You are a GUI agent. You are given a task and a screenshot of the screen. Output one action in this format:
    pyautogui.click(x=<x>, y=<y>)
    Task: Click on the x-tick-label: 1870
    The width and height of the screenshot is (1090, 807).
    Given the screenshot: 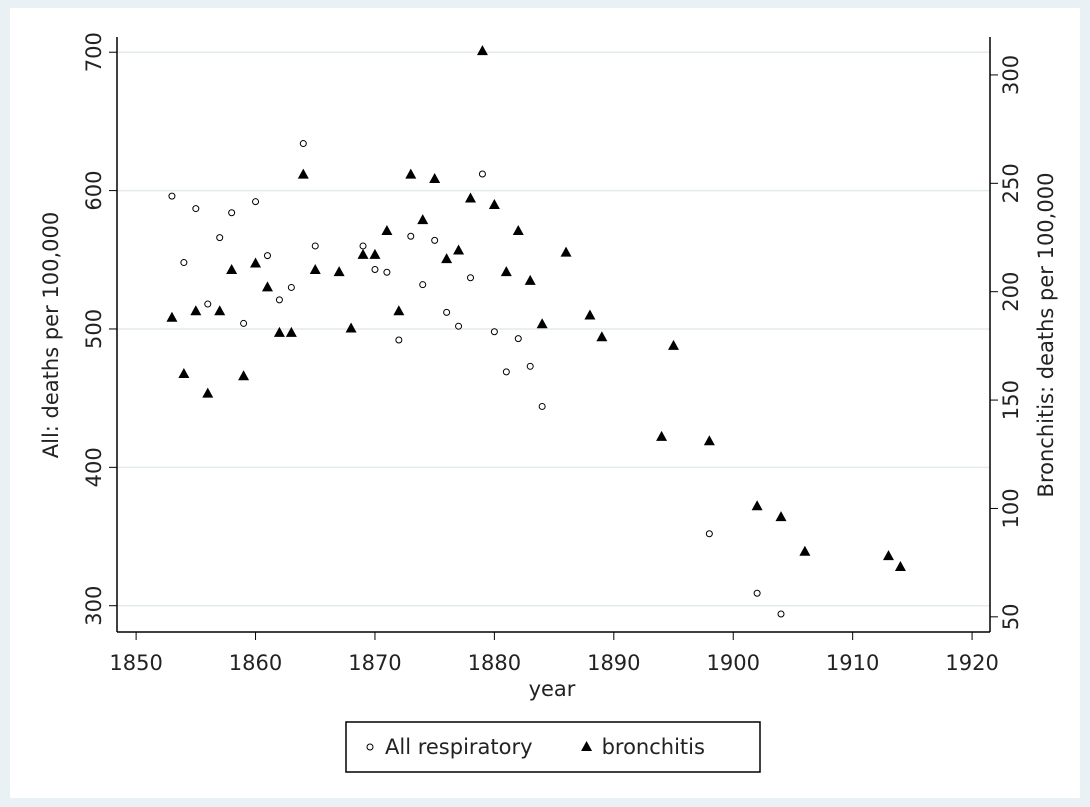 What is the action you would take?
    pyautogui.click(x=374, y=663)
    